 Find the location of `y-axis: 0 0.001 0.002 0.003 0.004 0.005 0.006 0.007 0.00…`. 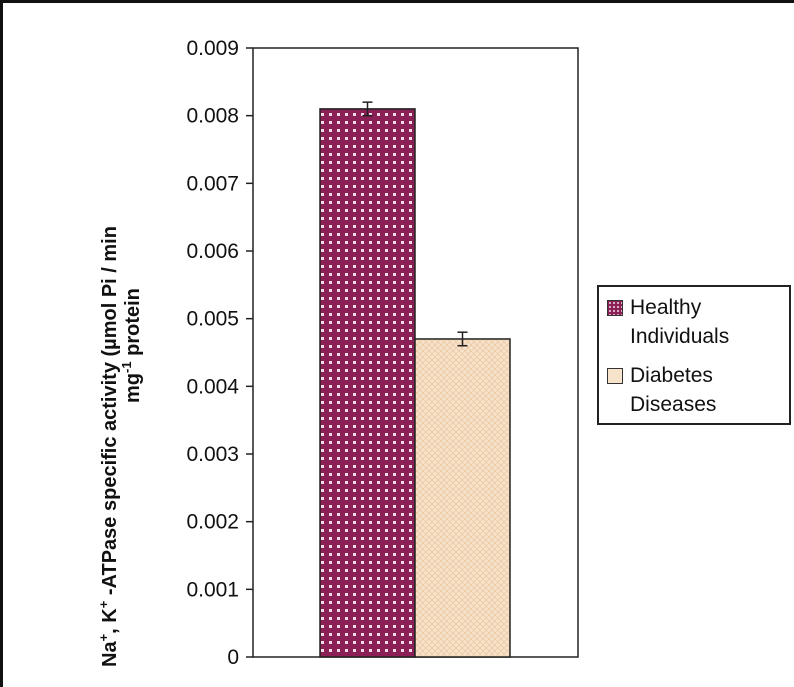

y-axis: 0 0.001 0.002 0.003 0.004 0.005 0.006 0.007 0.00… is located at coordinates (219, 353).